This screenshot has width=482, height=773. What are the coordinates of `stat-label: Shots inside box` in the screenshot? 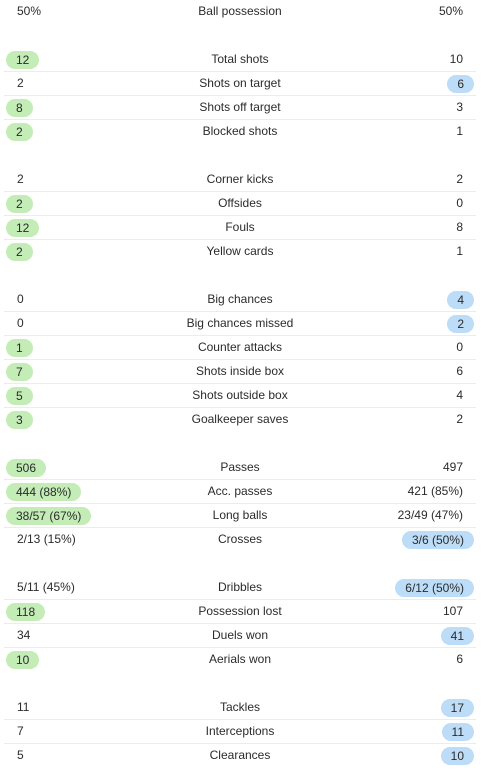 It's located at (240, 371).